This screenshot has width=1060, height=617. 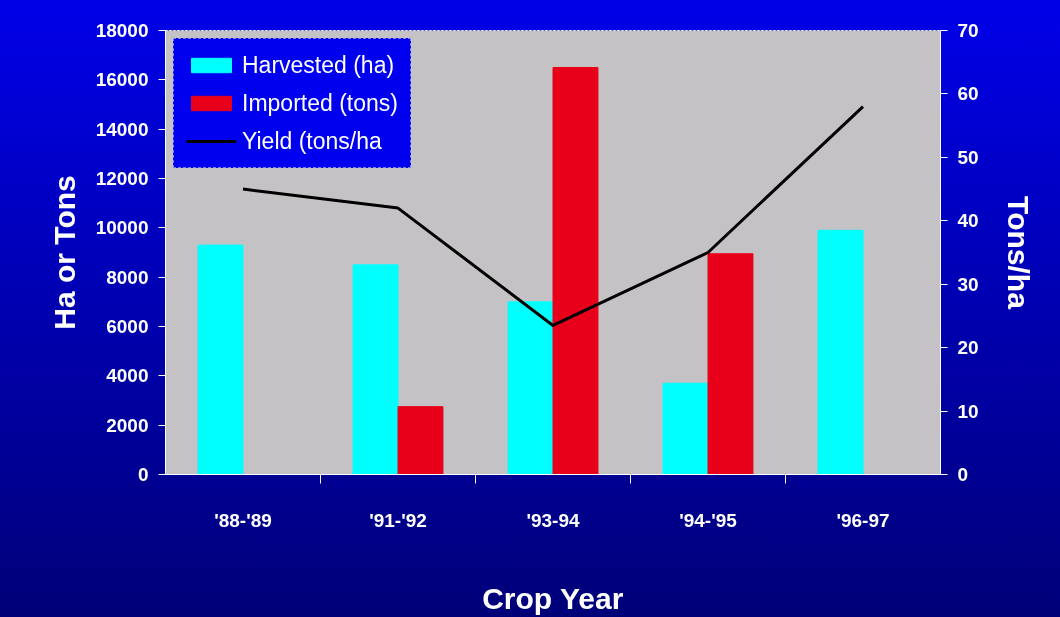 I want to click on x-tick-label: '91-'92, so click(x=398, y=520).